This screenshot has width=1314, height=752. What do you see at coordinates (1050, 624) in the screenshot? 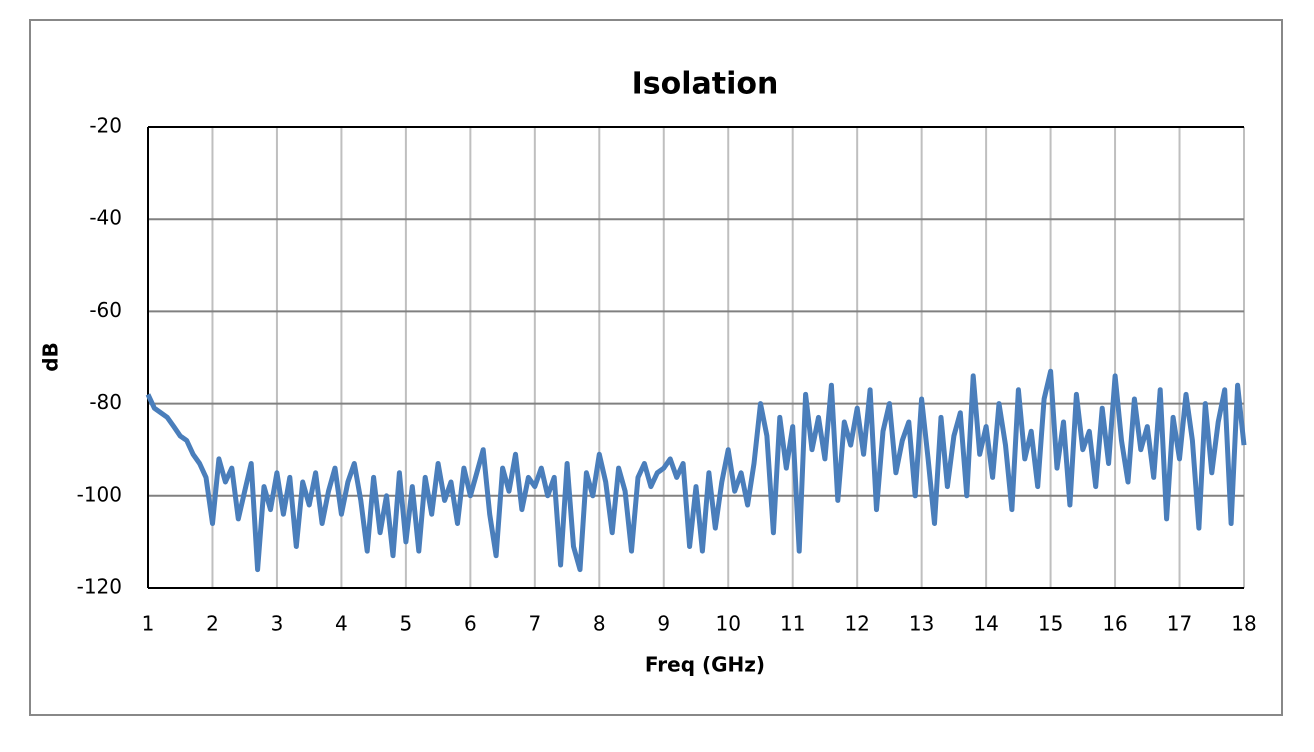
I see `x-tick-label: 15` at bounding box center [1050, 624].